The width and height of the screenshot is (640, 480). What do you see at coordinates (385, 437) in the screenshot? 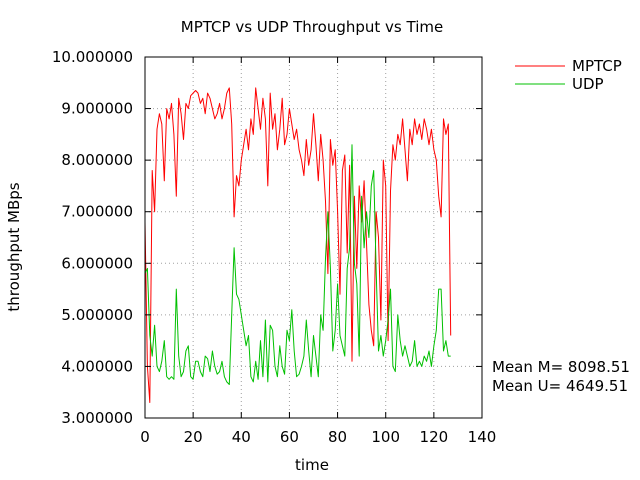
I see `x-tick-label: 100` at bounding box center [385, 437].